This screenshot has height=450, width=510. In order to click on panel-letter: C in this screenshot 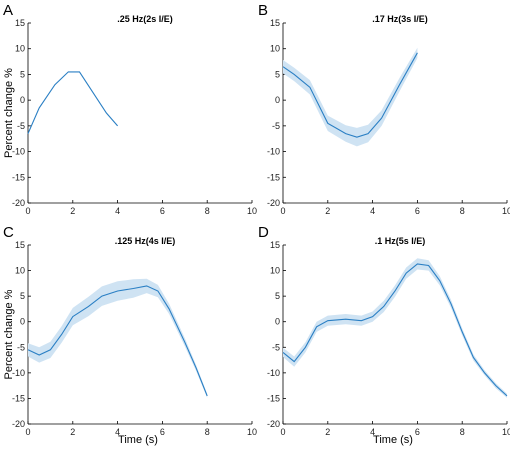, I will do `click(8, 232)`.